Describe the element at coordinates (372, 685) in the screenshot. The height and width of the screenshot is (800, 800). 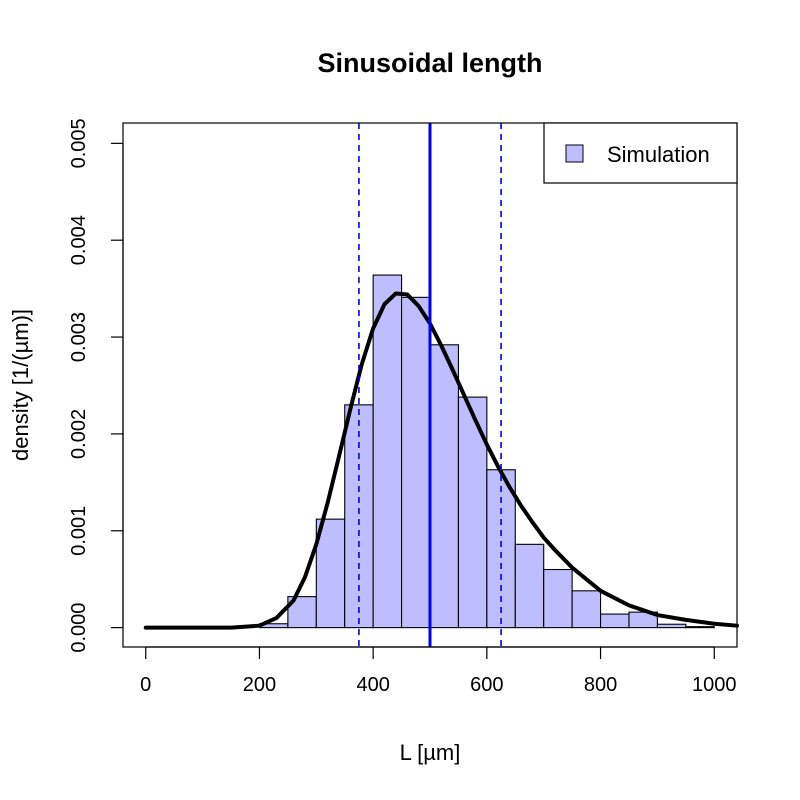
I see `x-tick-label: 400` at that location.